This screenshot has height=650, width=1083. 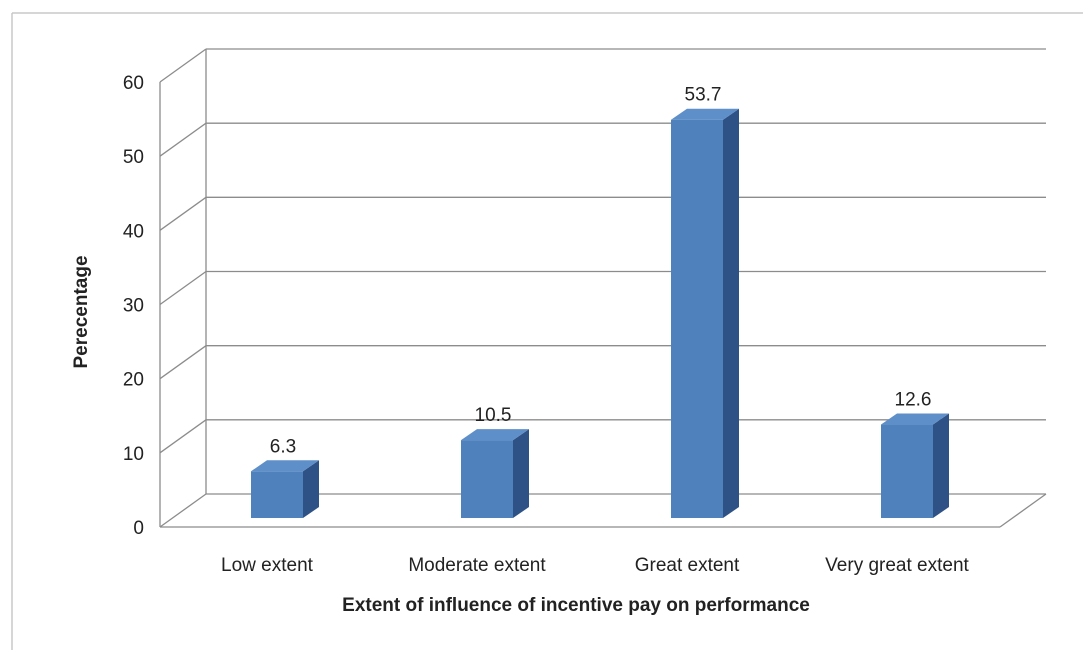 I want to click on data-label-1: 10.5, so click(x=493, y=415).